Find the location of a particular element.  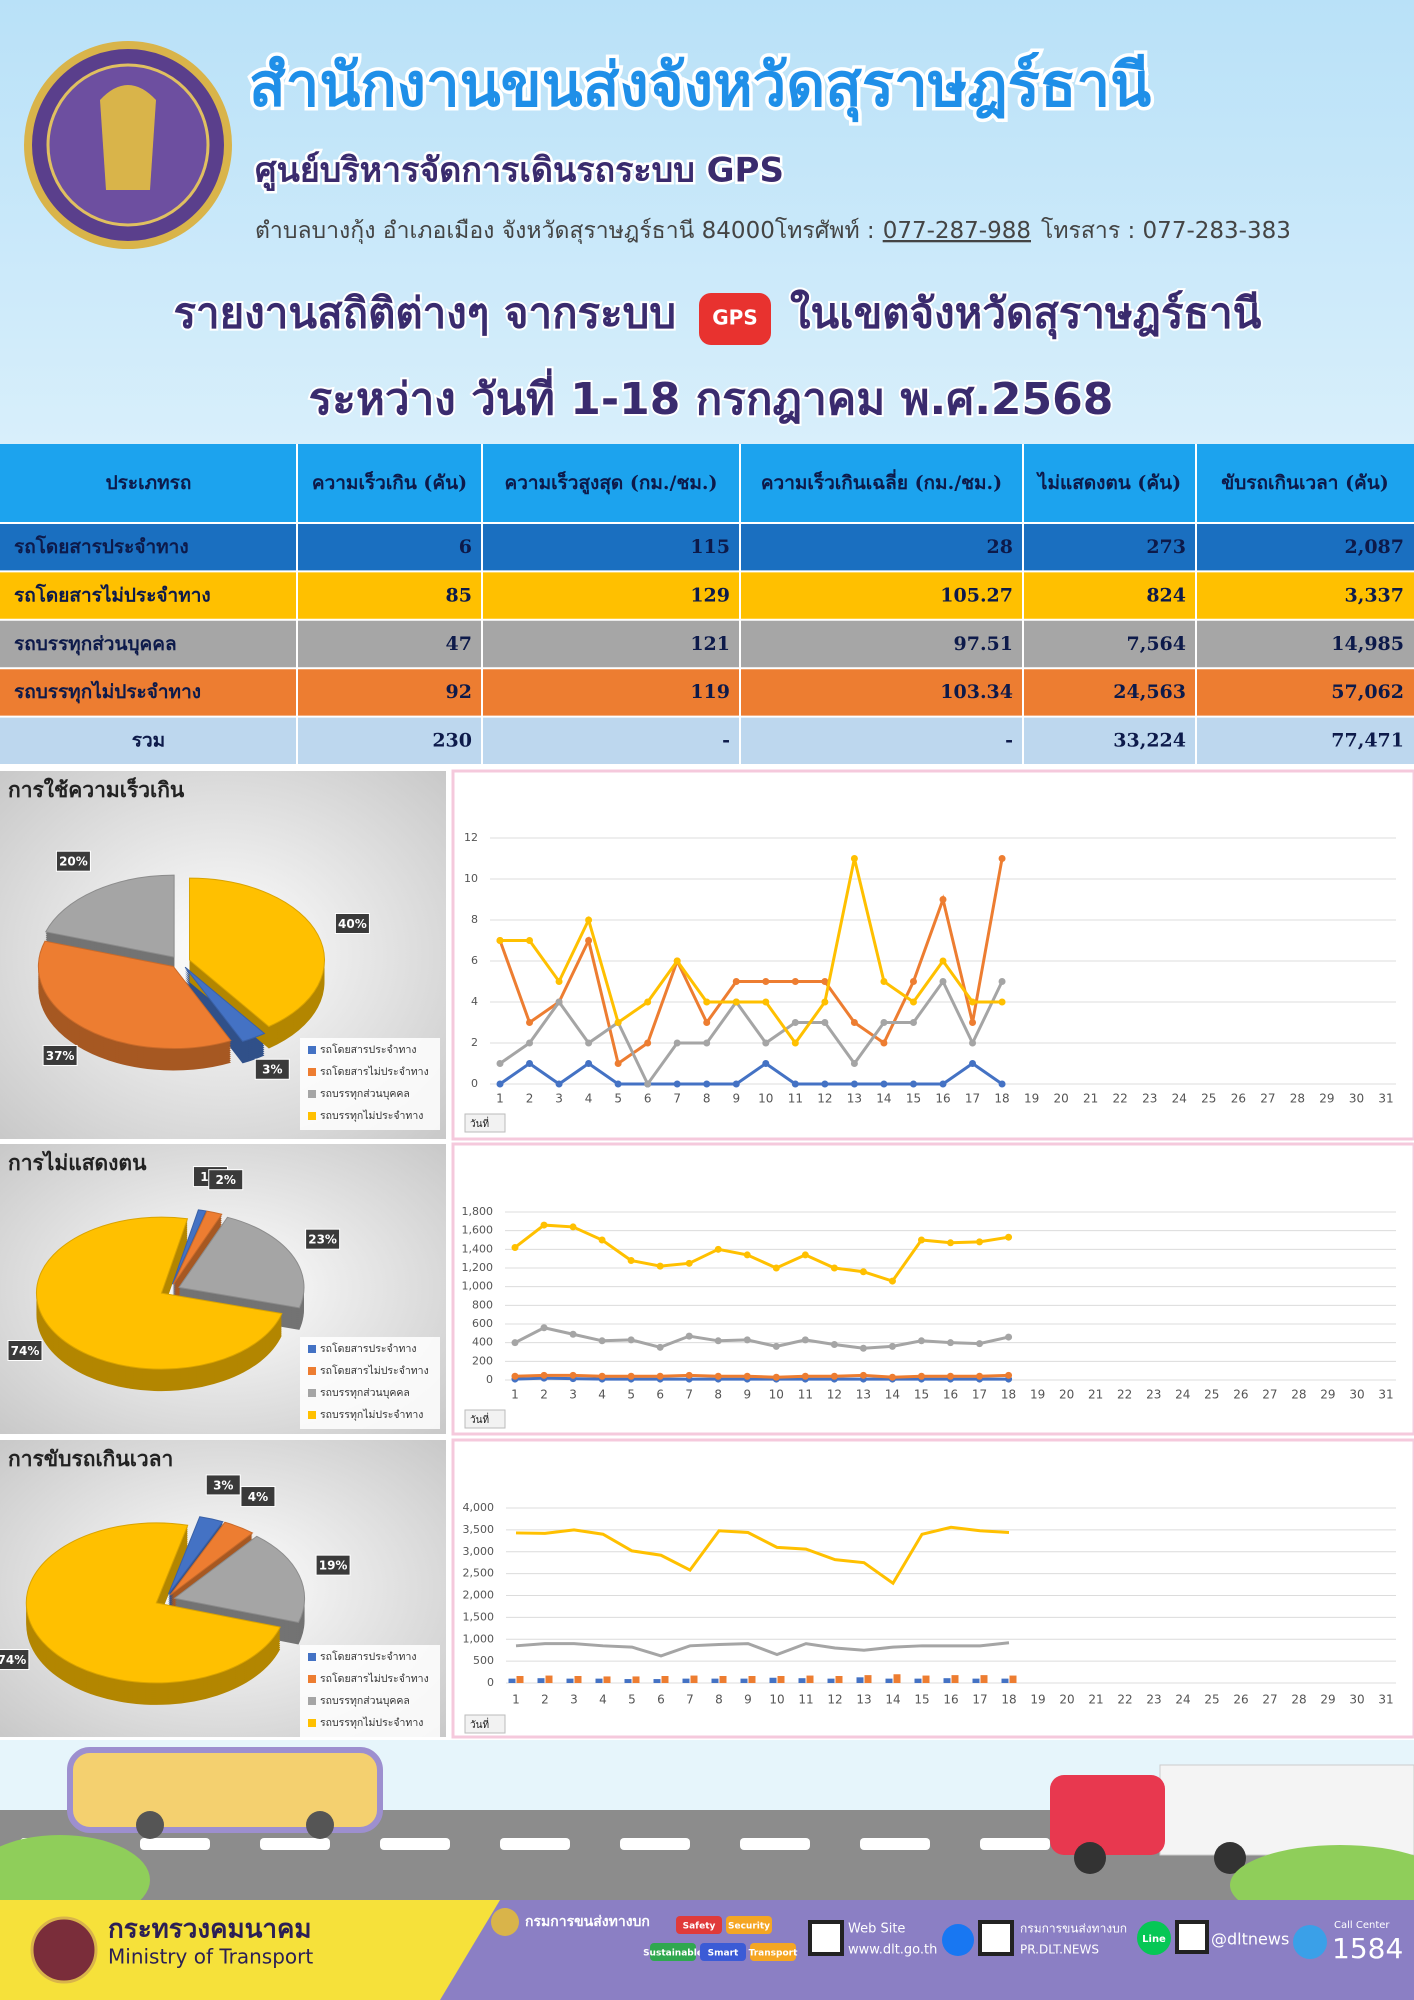

y-tick-label: 12 is located at coordinates (471, 837).